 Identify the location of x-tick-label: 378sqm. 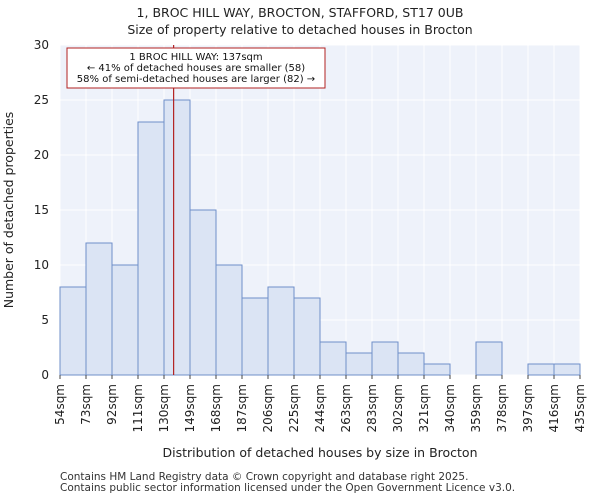
(502, 408).